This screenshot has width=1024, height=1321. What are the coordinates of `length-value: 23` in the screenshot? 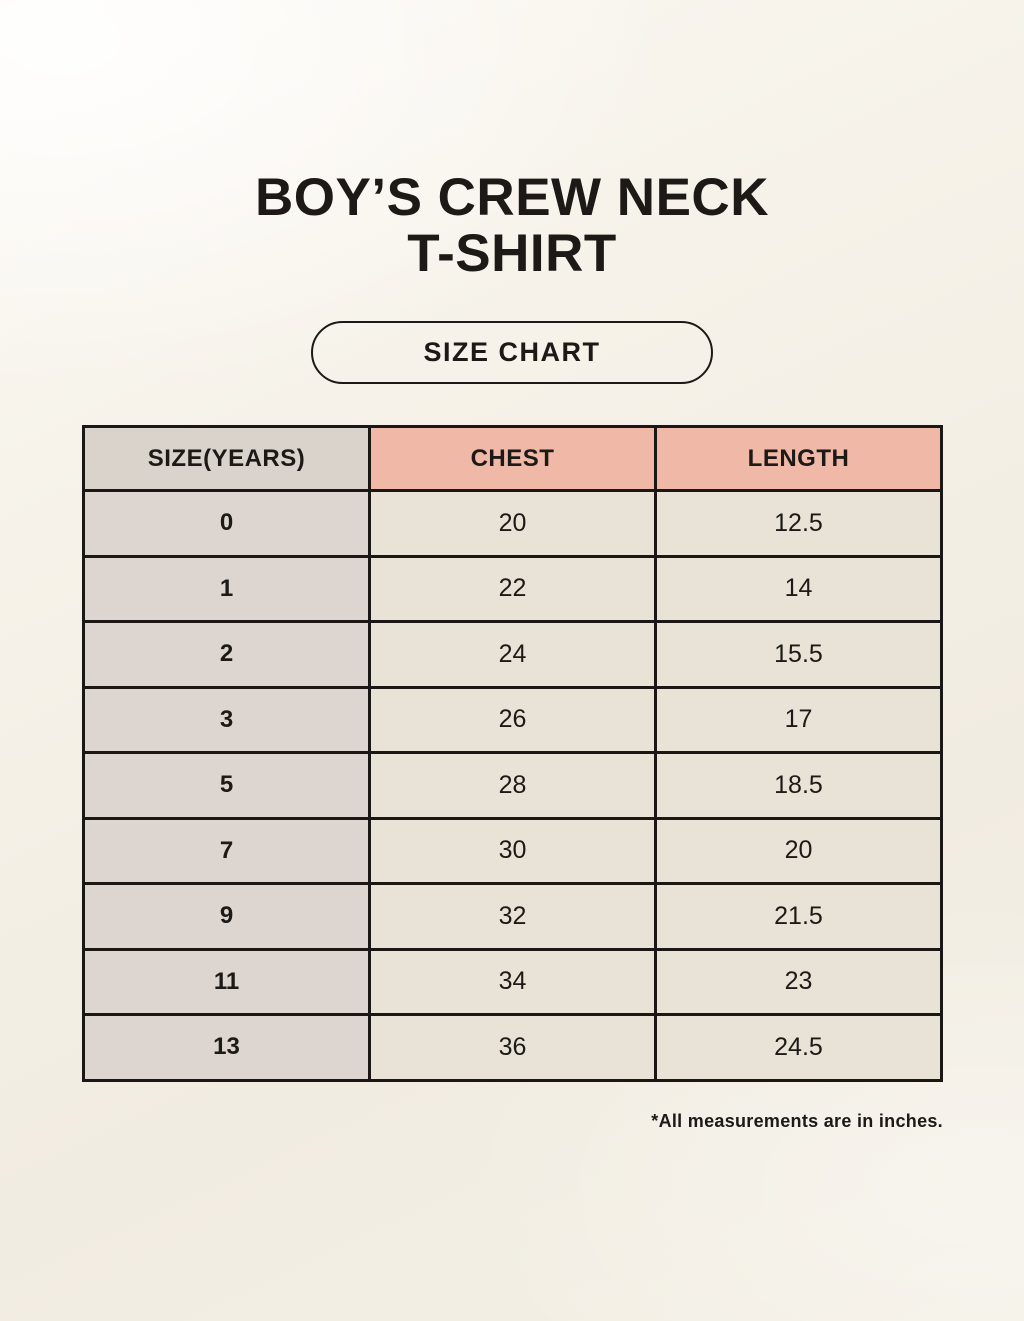 It's located at (798, 981).